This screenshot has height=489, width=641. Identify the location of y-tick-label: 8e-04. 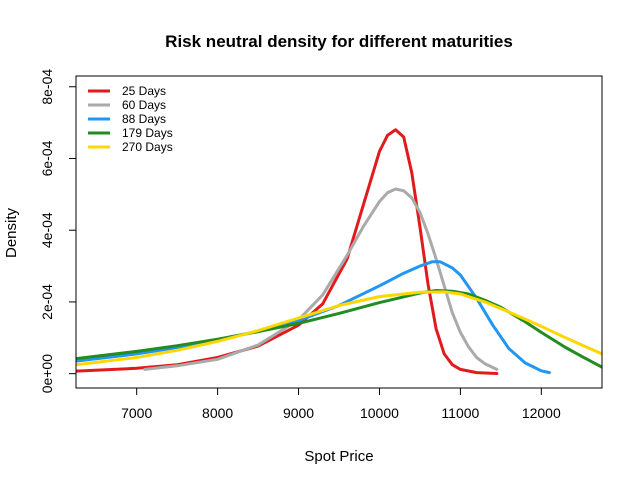
(47, 87).